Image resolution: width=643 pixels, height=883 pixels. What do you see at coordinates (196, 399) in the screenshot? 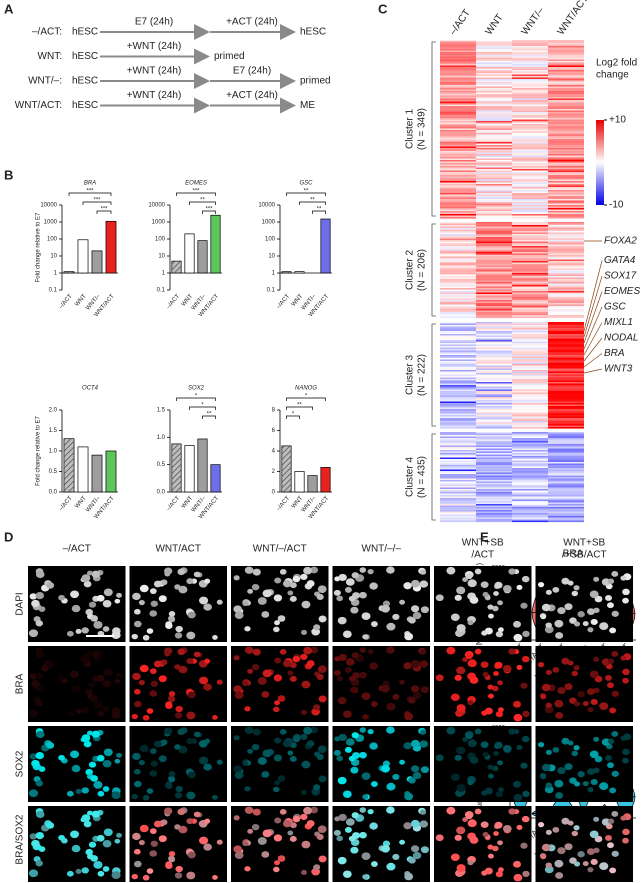
I see `significance-bracket` at bounding box center [196, 399].